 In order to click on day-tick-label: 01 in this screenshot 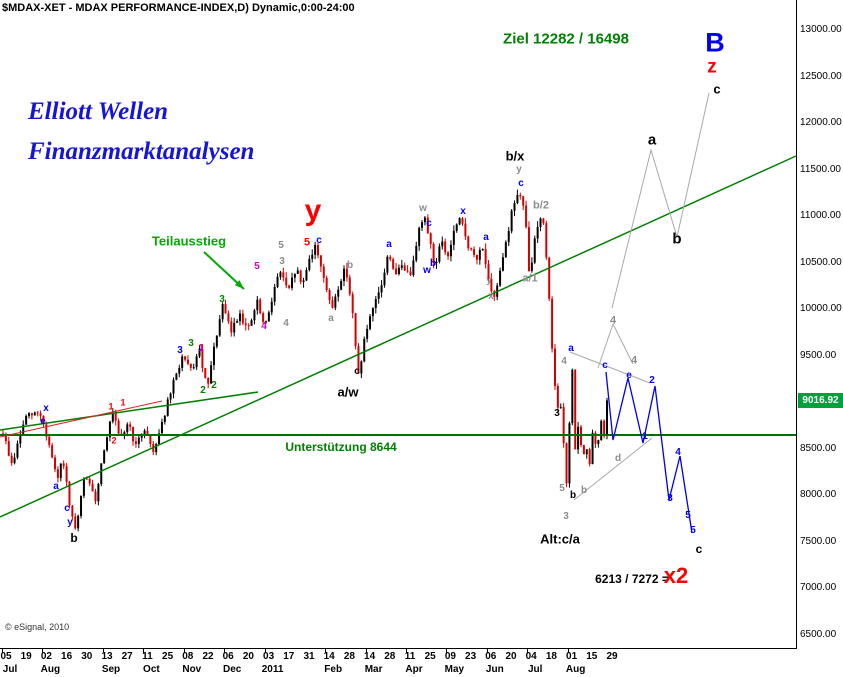, I will do `click(572, 656)`.